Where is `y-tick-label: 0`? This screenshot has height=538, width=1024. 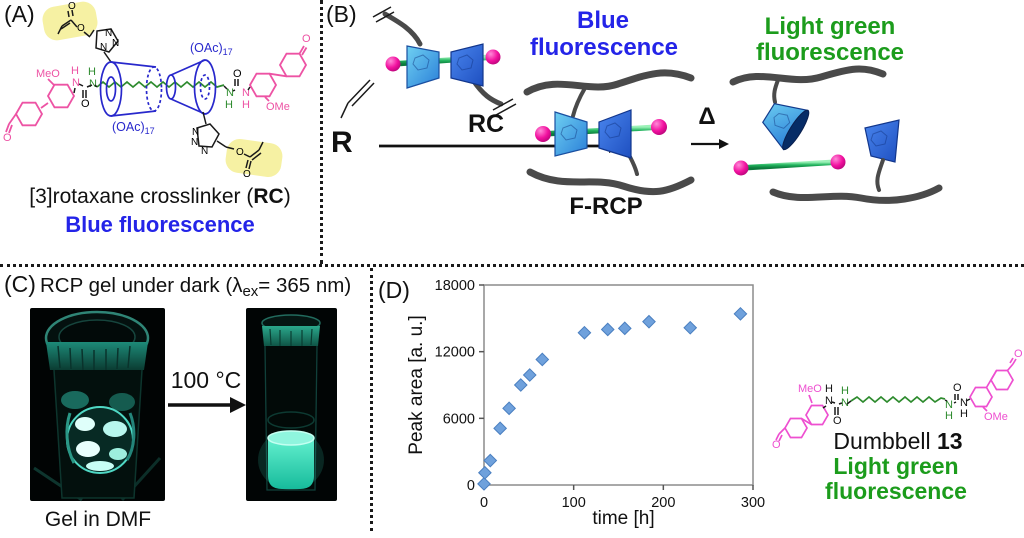 y-tick-label: 0 is located at coordinates (471, 486).